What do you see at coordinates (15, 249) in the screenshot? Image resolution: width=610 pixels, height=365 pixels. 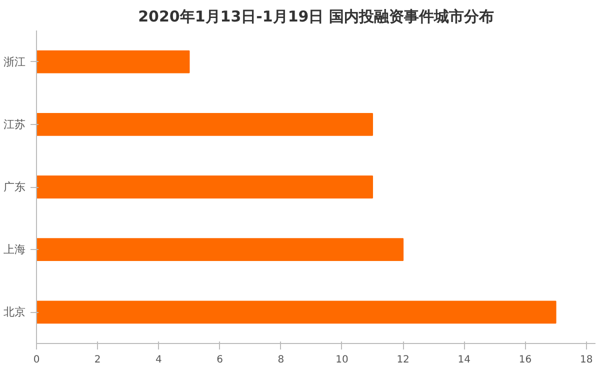 I see `y-tick-label: 上海` at bounding box center [15, 249].